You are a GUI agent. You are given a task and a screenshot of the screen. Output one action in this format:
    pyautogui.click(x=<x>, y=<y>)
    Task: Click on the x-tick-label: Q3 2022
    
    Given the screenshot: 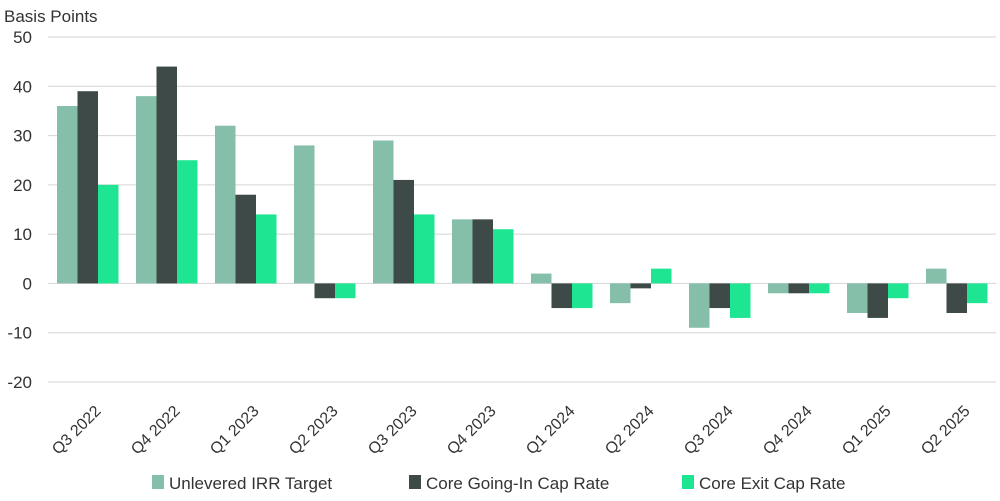 What is the action you would take?
    pyautogui.click(x=76, y=430)
    